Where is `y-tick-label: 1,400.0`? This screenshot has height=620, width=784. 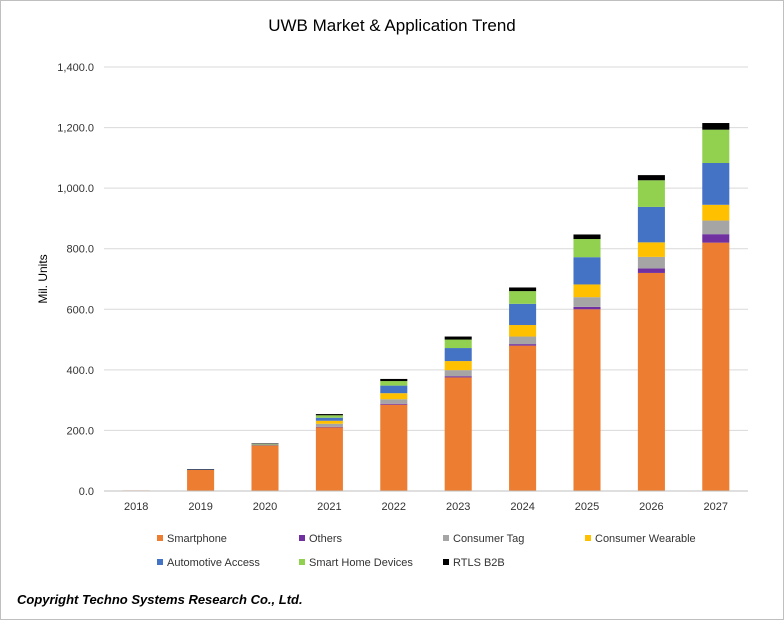
y-tick-label: 1,400.0 is located at coordinates (75, 68).